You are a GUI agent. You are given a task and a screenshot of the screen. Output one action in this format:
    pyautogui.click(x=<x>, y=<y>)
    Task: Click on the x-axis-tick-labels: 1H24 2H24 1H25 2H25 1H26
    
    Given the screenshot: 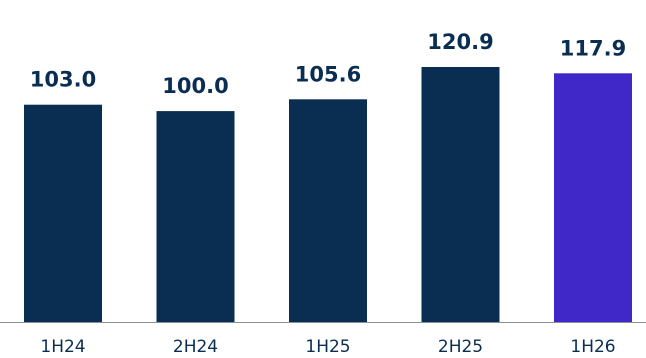 What is the action you would take?
    pyautogui.click(x=327, y=347)
    